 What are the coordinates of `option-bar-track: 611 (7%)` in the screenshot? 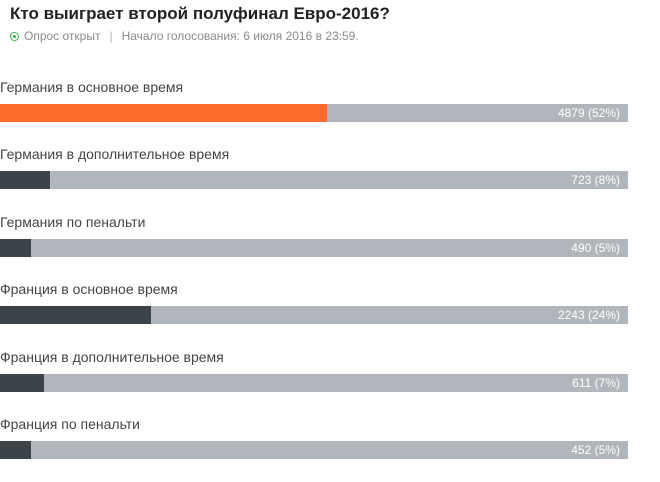 It's located at (314, 382).